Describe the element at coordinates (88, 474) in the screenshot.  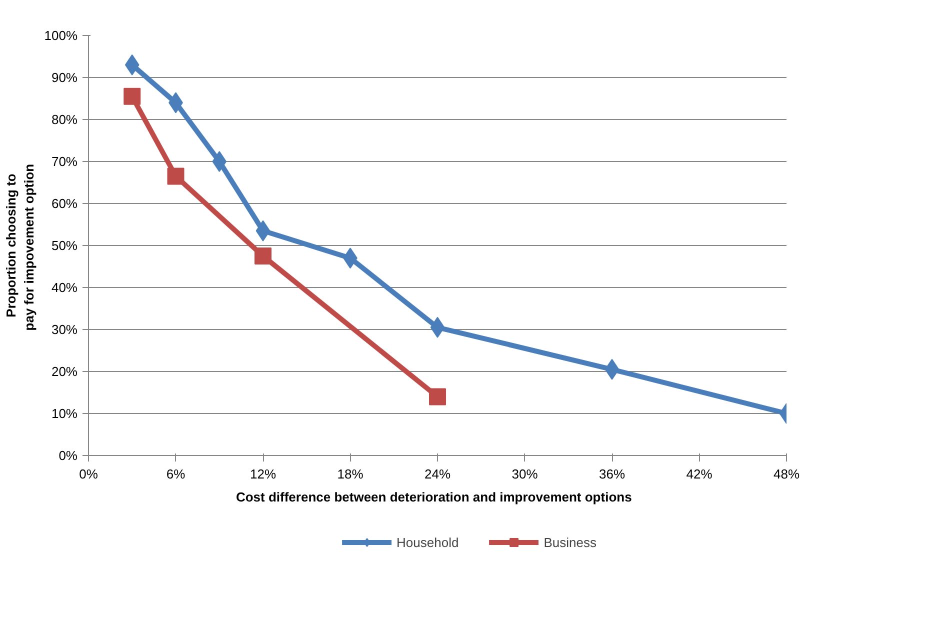
I see `x-tick-label: 0%` at that location.